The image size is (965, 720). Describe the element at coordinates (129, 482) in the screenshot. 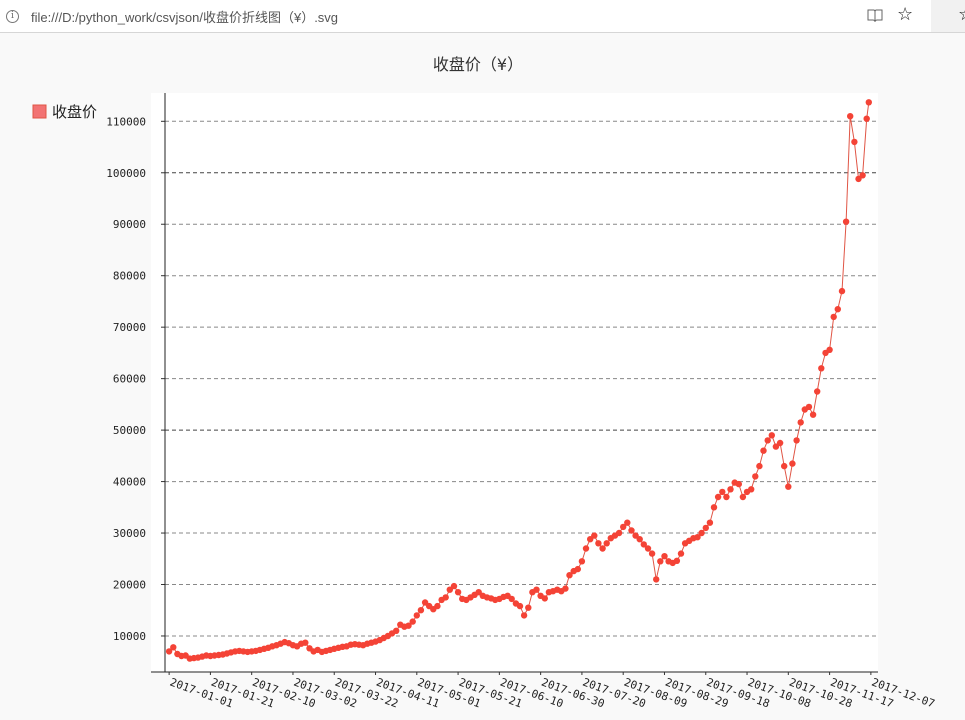

I see `y-tick-label: 40000` at that location.